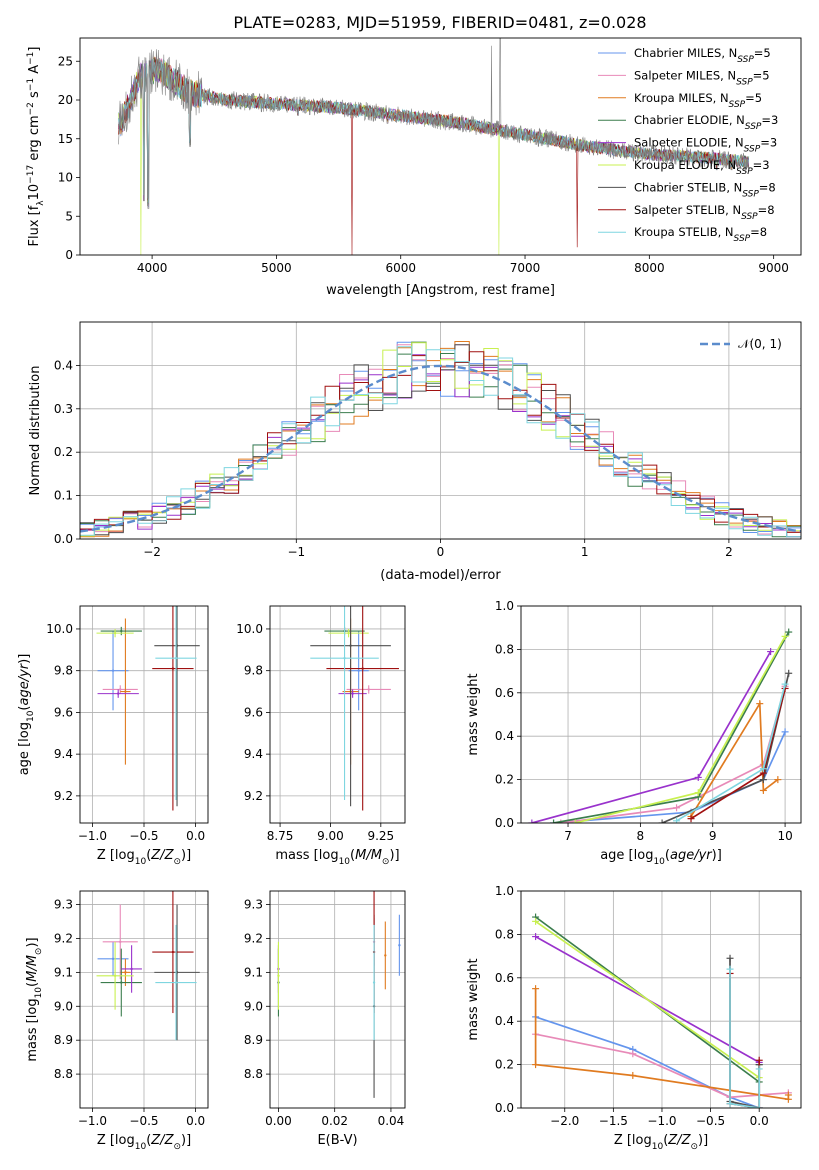  I want to click on x-tick-label: 8.75, so click(280, 836).